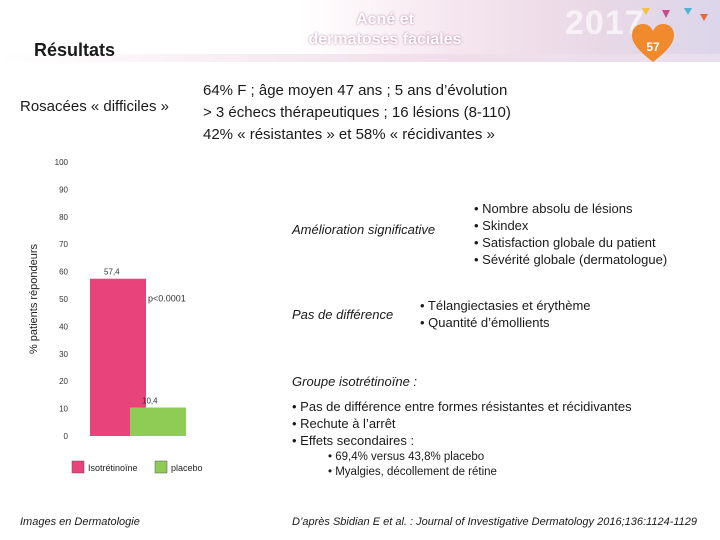  Describe the element at coordinates (353, 440) in the screenshot. I see `list-item: • Effets secondaires :` at that location.